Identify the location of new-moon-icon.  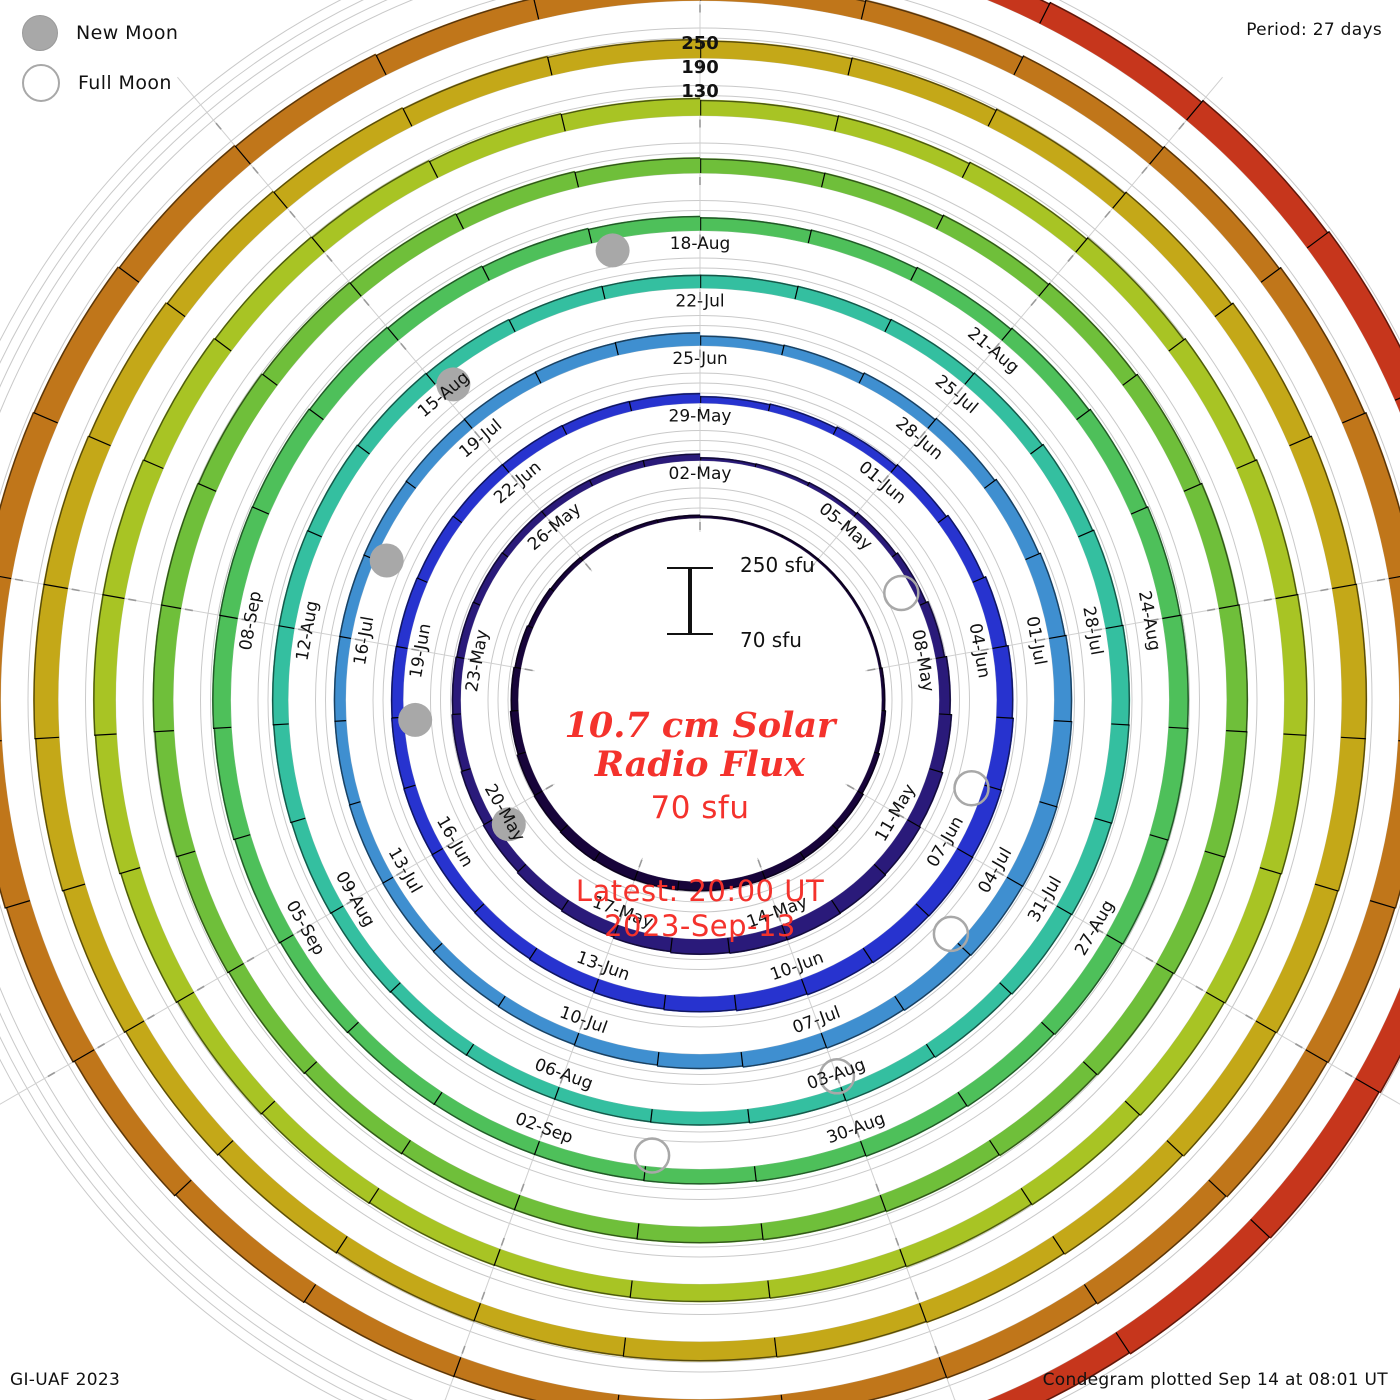
(40, 33).